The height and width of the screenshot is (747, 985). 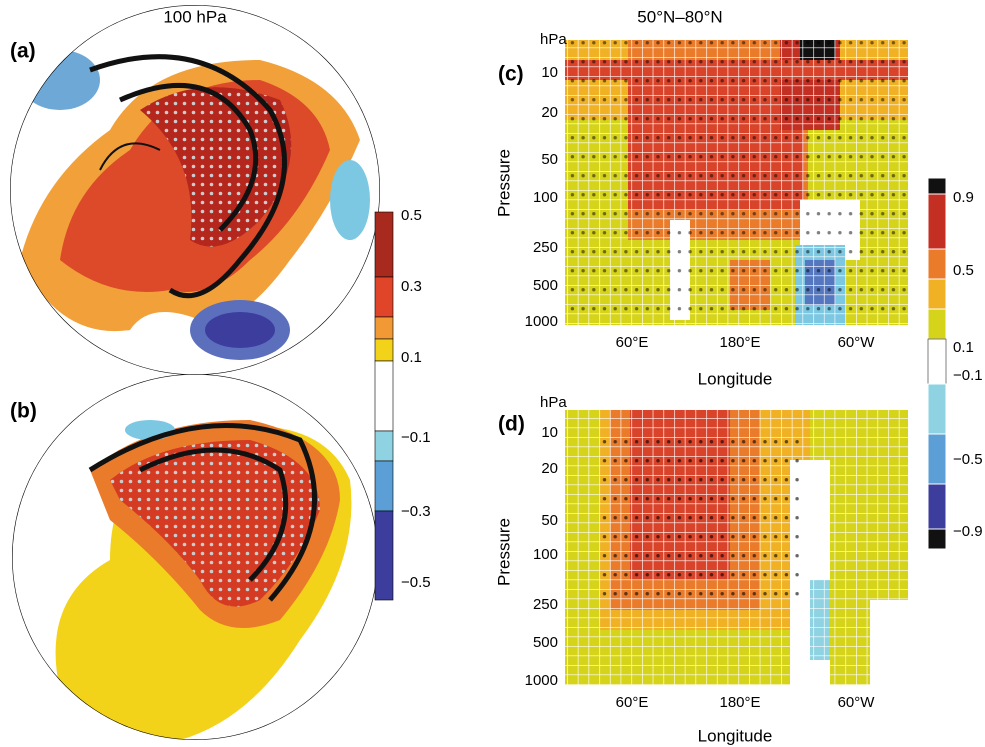 I want to click on panel-label: (a), so click(x=23, y=51).